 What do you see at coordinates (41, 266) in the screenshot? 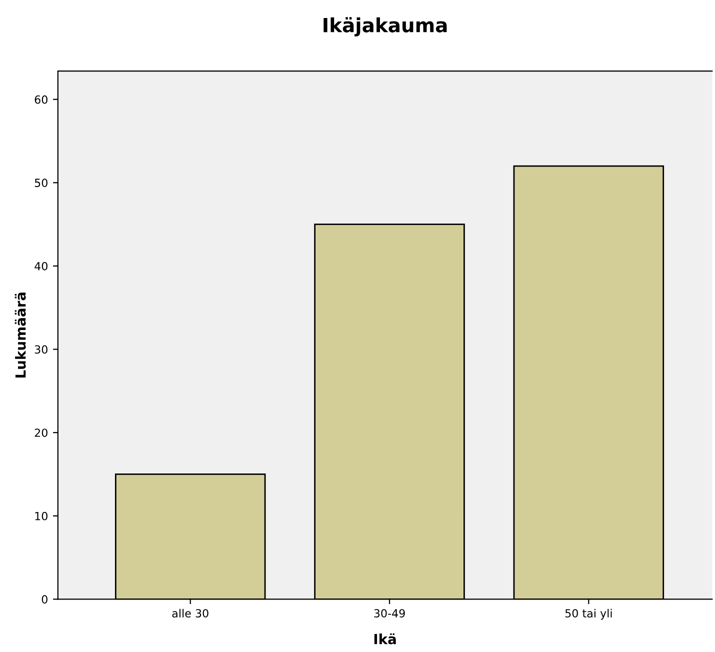
I see `y-tick-label: 40` at bounding box center [41, 266].